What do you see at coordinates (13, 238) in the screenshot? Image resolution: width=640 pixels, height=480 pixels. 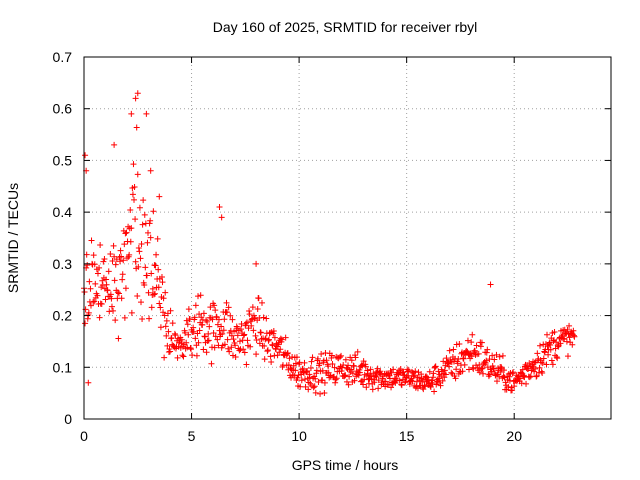 I see `y-axis-title: SRMTID / TECUs` at bounding box center [13, 238].